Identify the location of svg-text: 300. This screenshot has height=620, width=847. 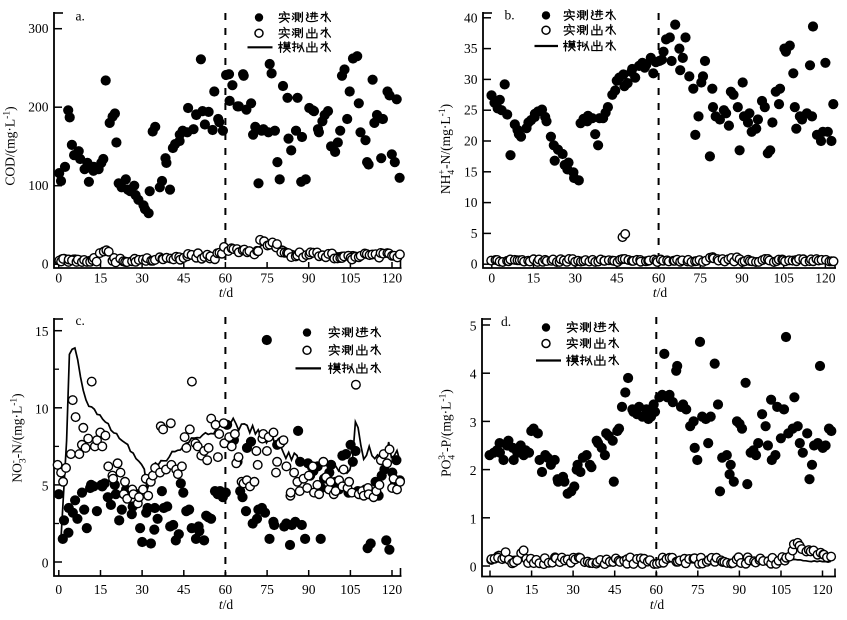
(38, 28).